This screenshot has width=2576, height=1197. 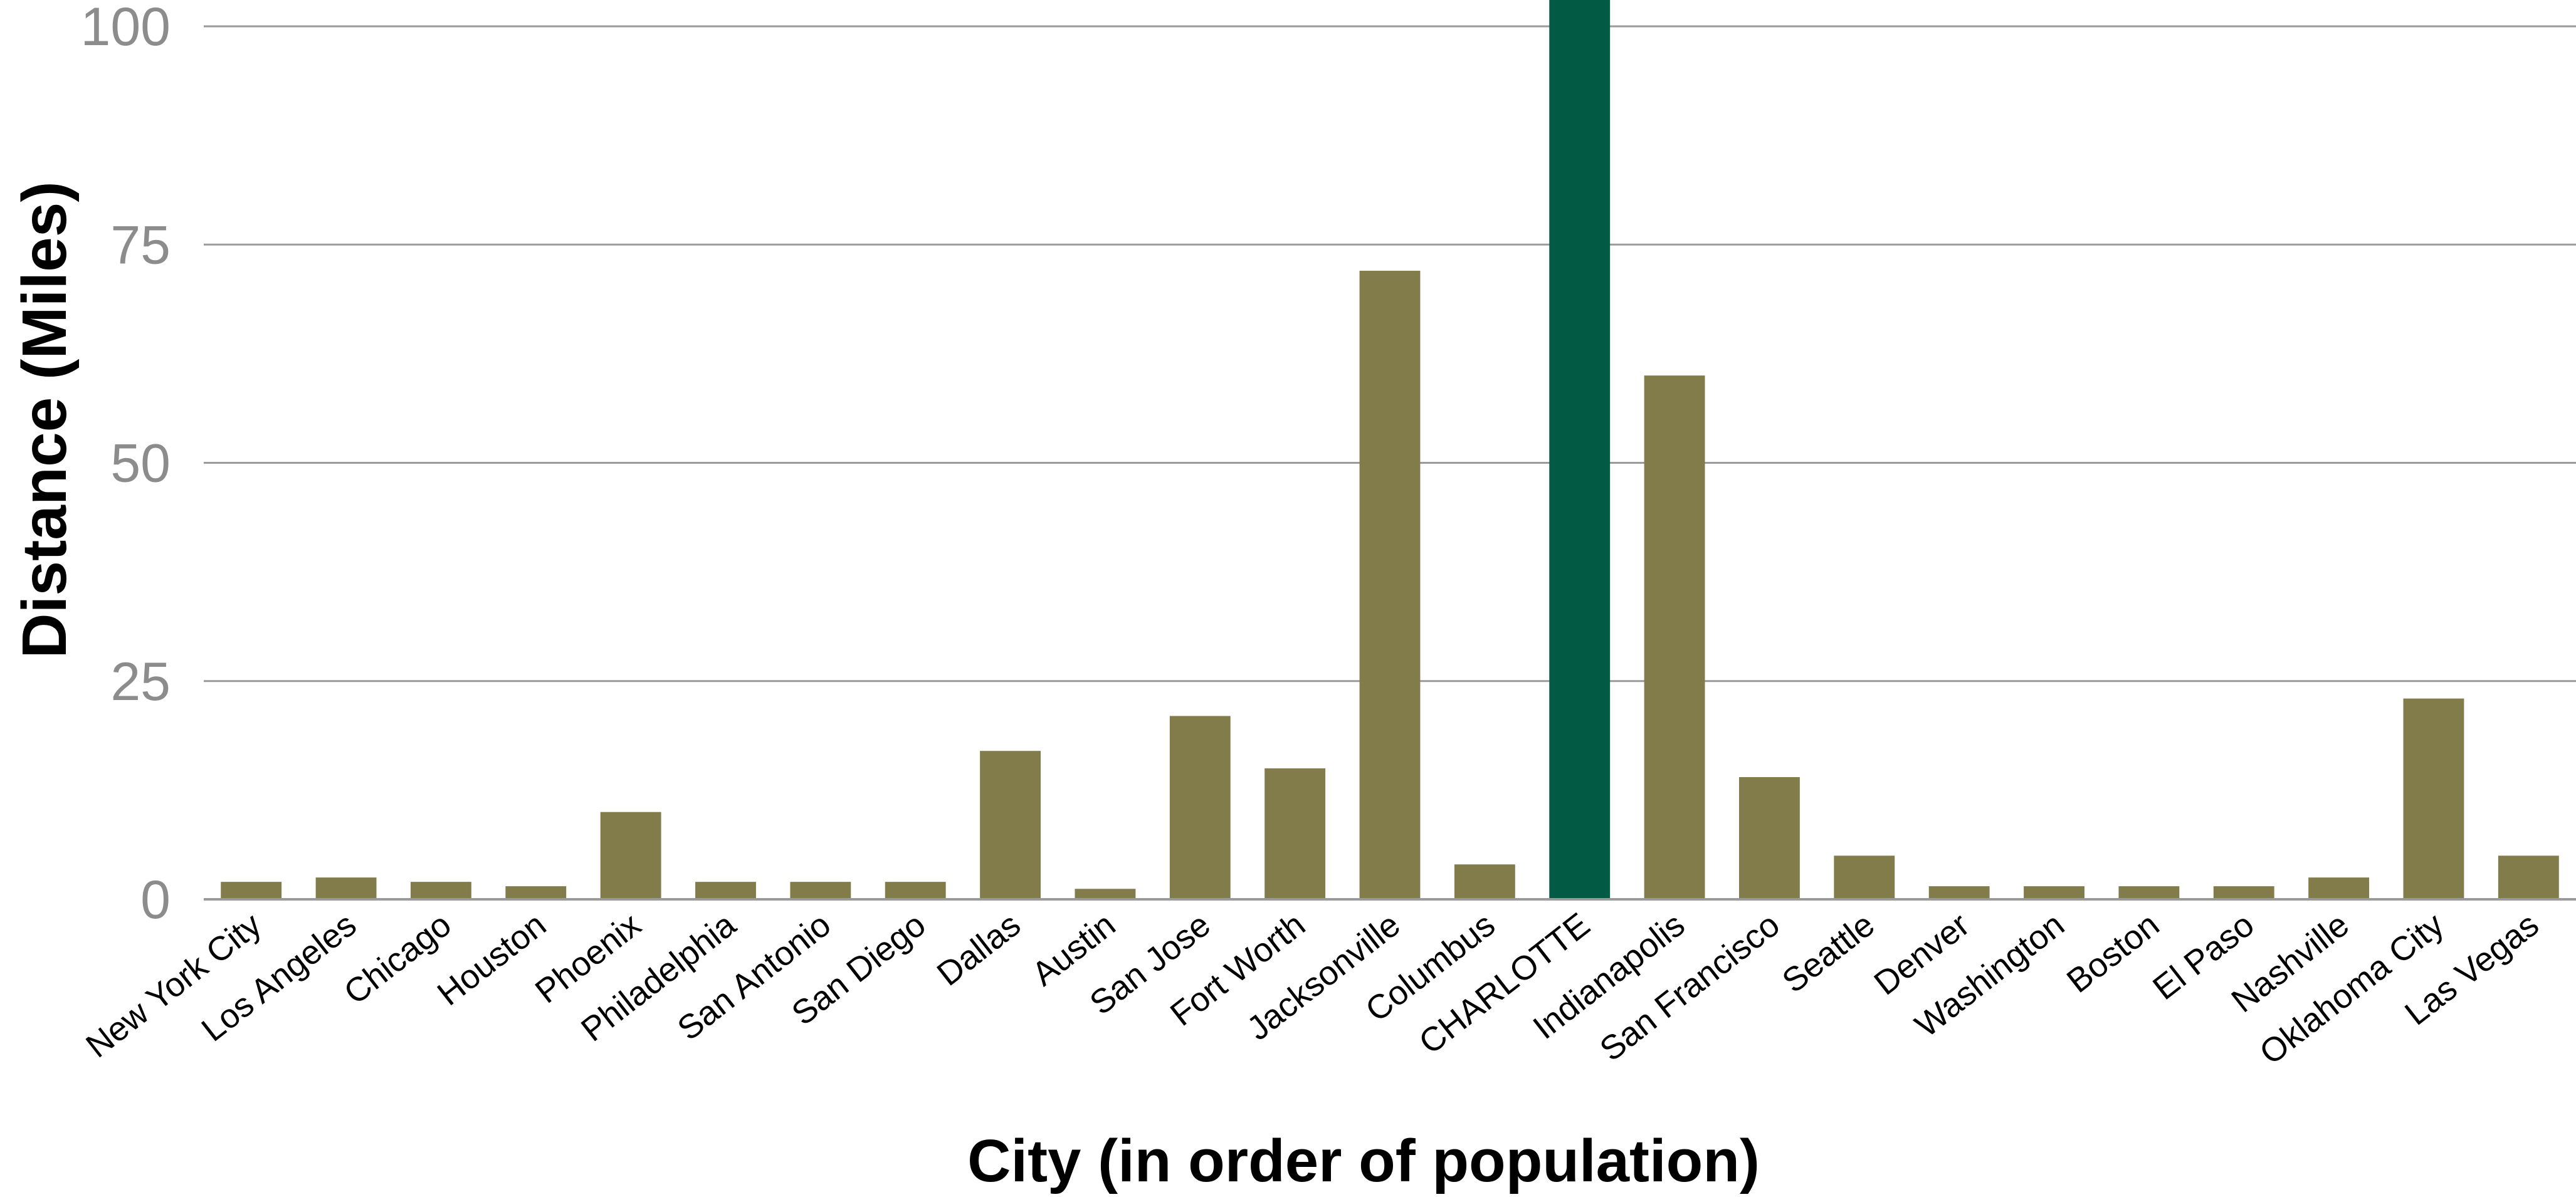 What do you see at coordinates (2113, 953) in the screenshot?
I see `x-tick-label: Boston` at bounding box center [2113, 953].